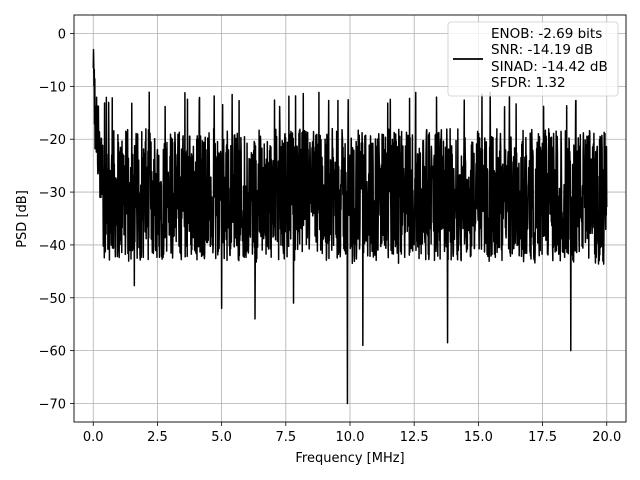 Image resolution: width=640 pixels, height=480 pixels. I want to click on x-tick-label: 10.0, so click(350, 437).